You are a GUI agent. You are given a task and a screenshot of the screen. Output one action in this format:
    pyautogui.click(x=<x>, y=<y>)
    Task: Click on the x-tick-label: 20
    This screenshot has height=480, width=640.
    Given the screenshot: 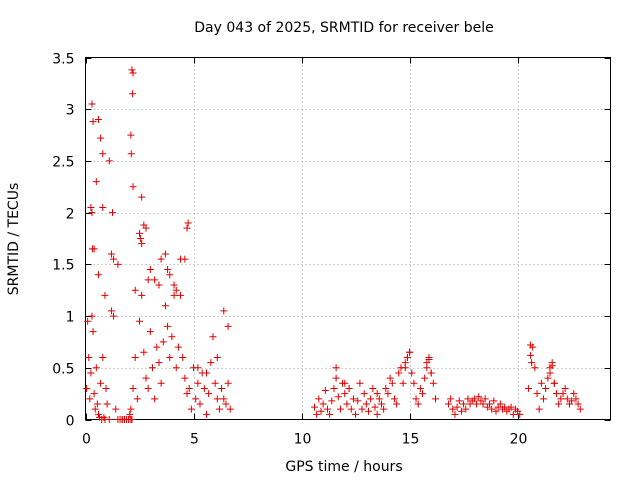 What is the action you would take?
    pyautogui.click(x=519, y=440)
    